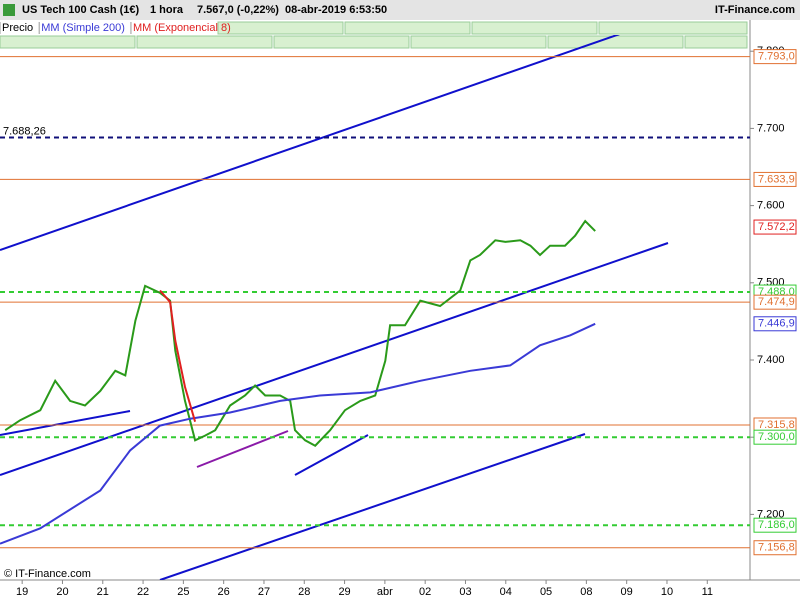  What do you see at coordinates (771, 360) in the screenshot?
I see `y-tick-label: 7.400` at bounding box center [771, 360].